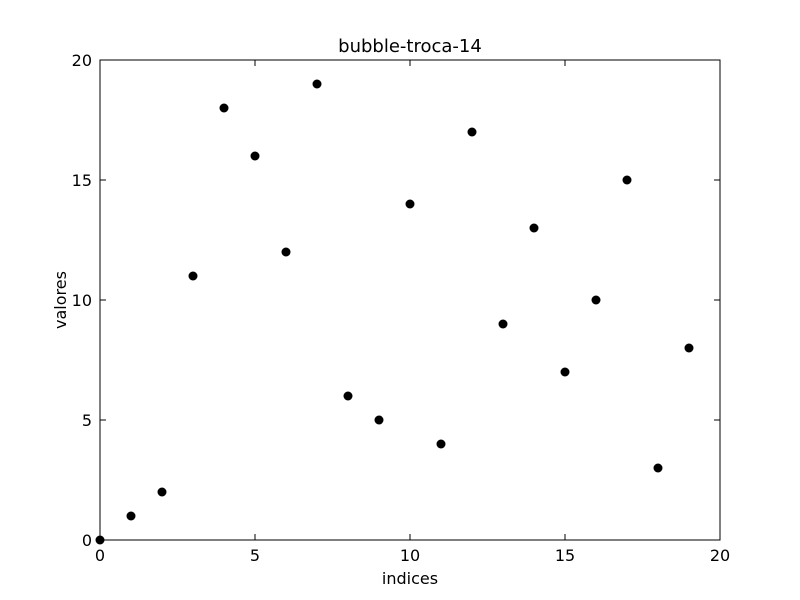  Describe the element at coordinates (410, 46) in the screenshot. I see `chart-title: bubble-troca-14` at that location.